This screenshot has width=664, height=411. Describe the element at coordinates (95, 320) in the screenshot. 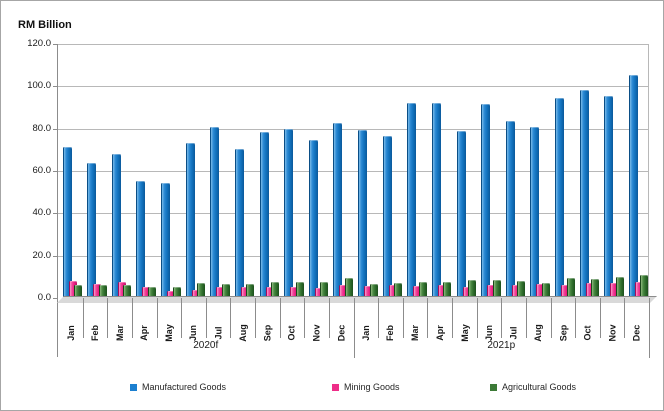

I see `month-label: Feb` at that location.